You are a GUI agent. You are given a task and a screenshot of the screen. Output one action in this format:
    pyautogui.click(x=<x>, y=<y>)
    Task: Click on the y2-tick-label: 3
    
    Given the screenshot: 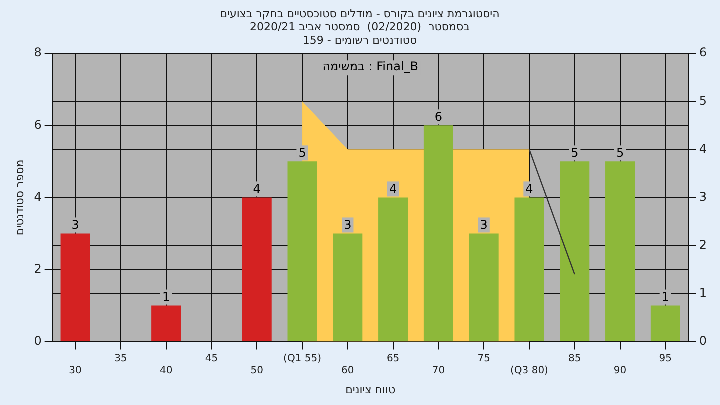 What is the action you would take?
    pyautogui.click(x=703, y=197)
    